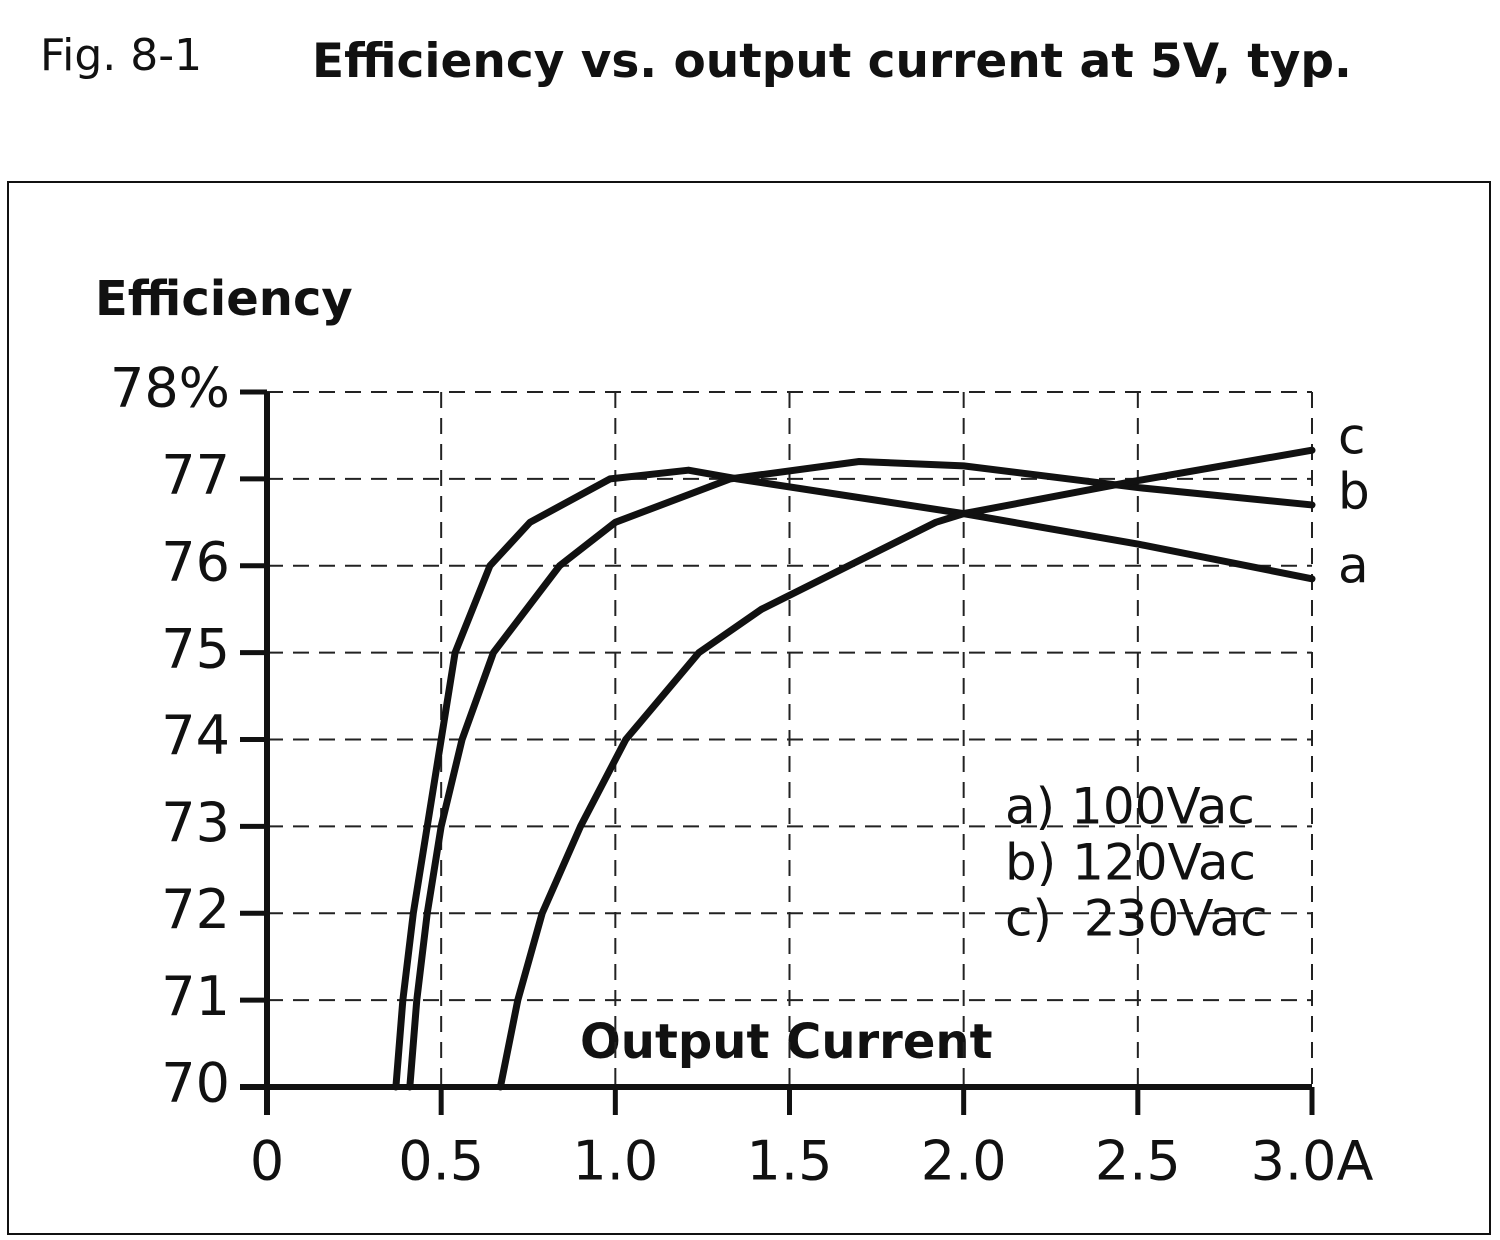 This screenshot has width=1500, height=1240. Describe the element at coordinates (195, 822) in the screenshot. I see `y-tick-label: 73` at that location.